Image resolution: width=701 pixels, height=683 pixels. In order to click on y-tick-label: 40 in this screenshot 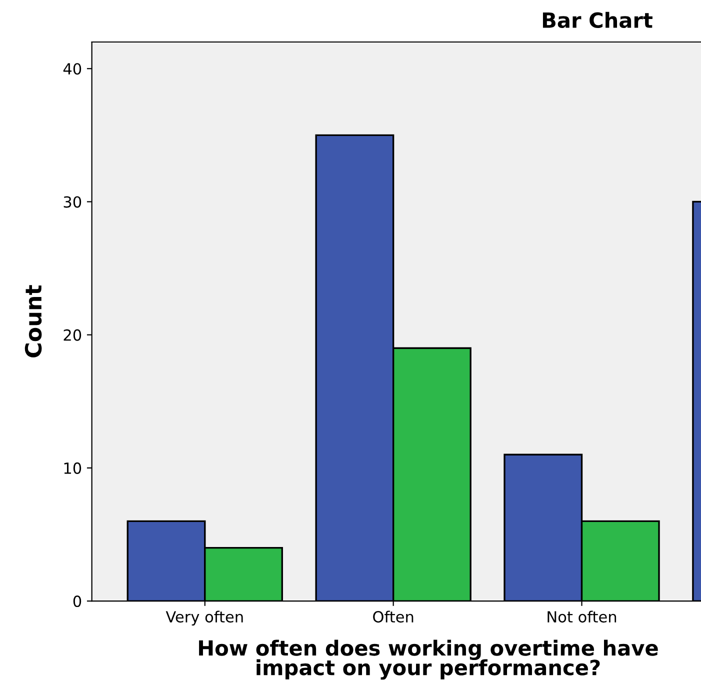, I will do `click(72, 69)`.